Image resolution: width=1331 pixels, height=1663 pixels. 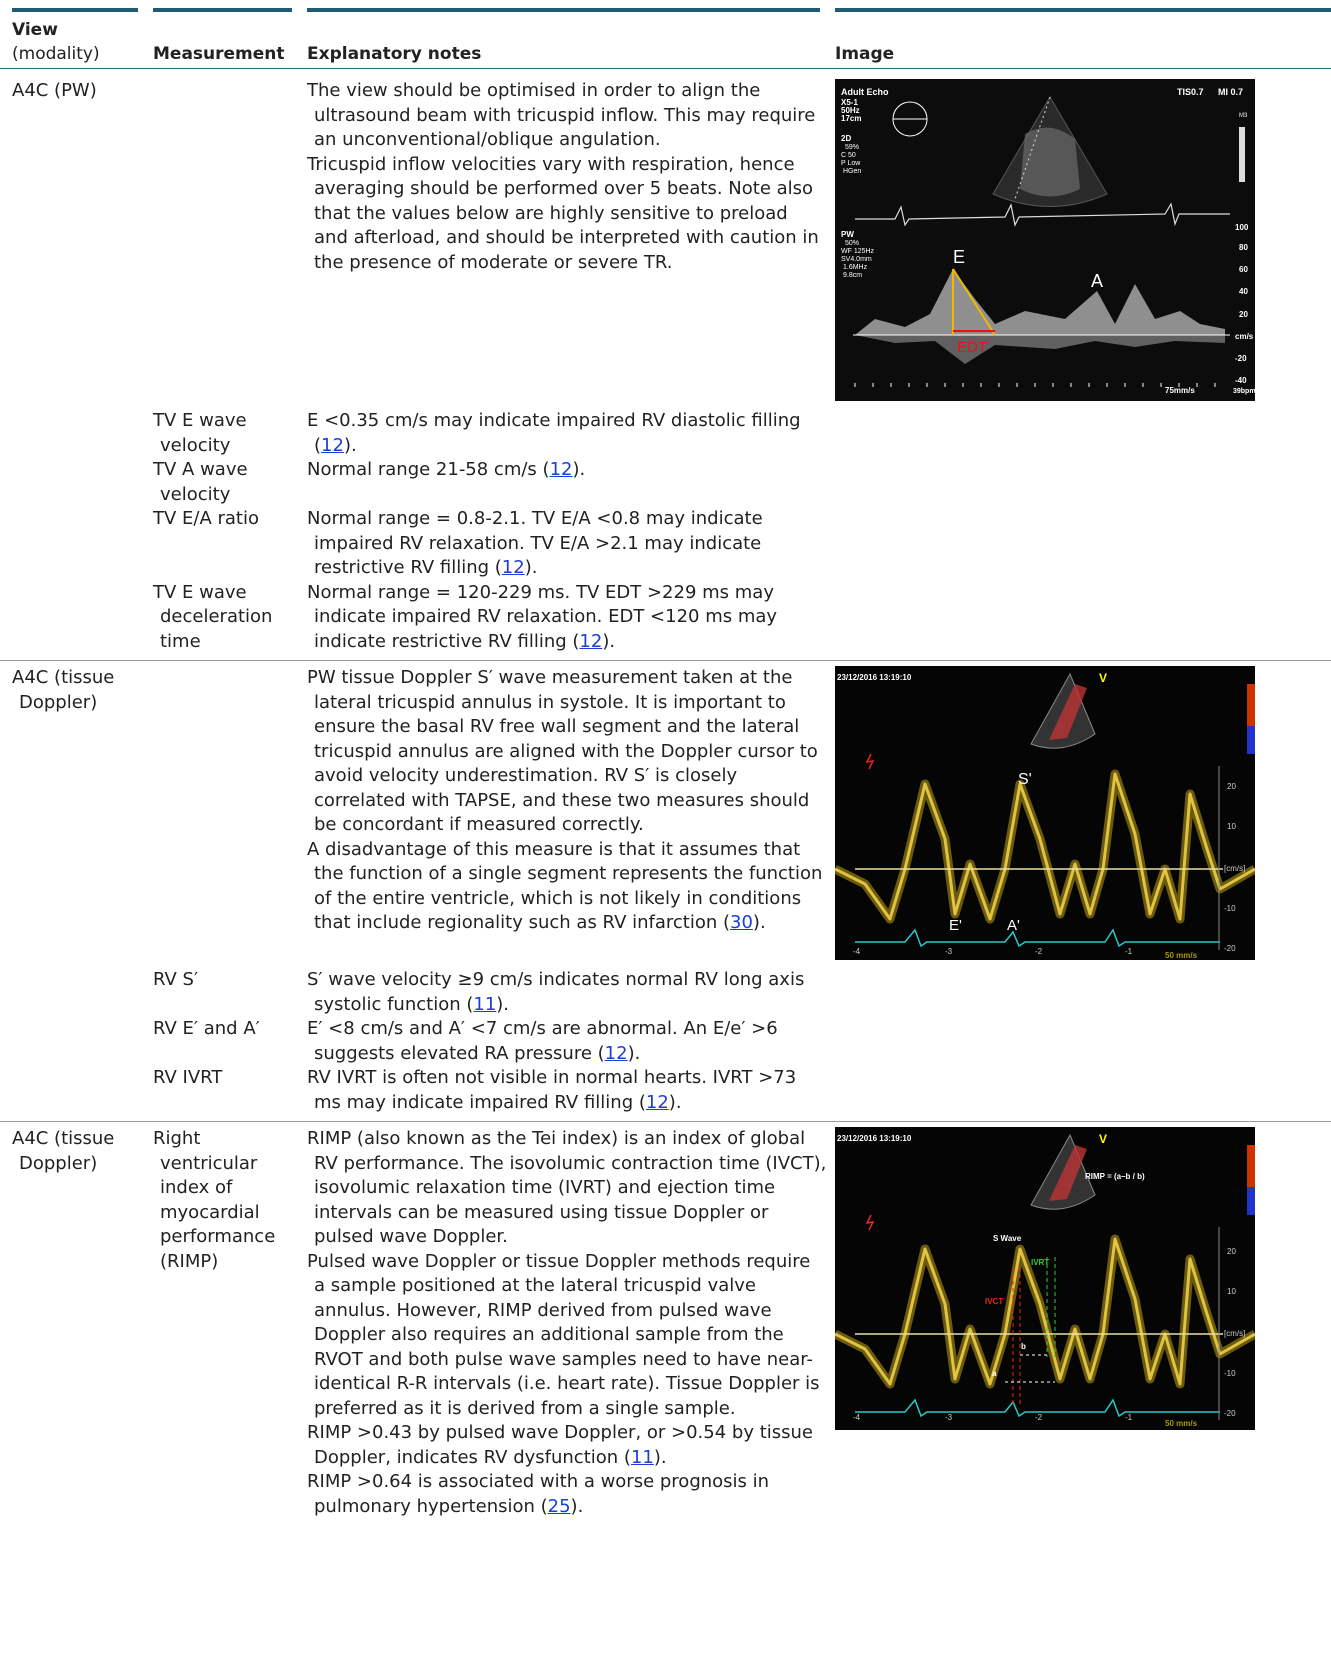 What do you see at coordinates (1231, 786) in the screenshot?
I see `image-label: 20` at bounding box center [1231, 786].